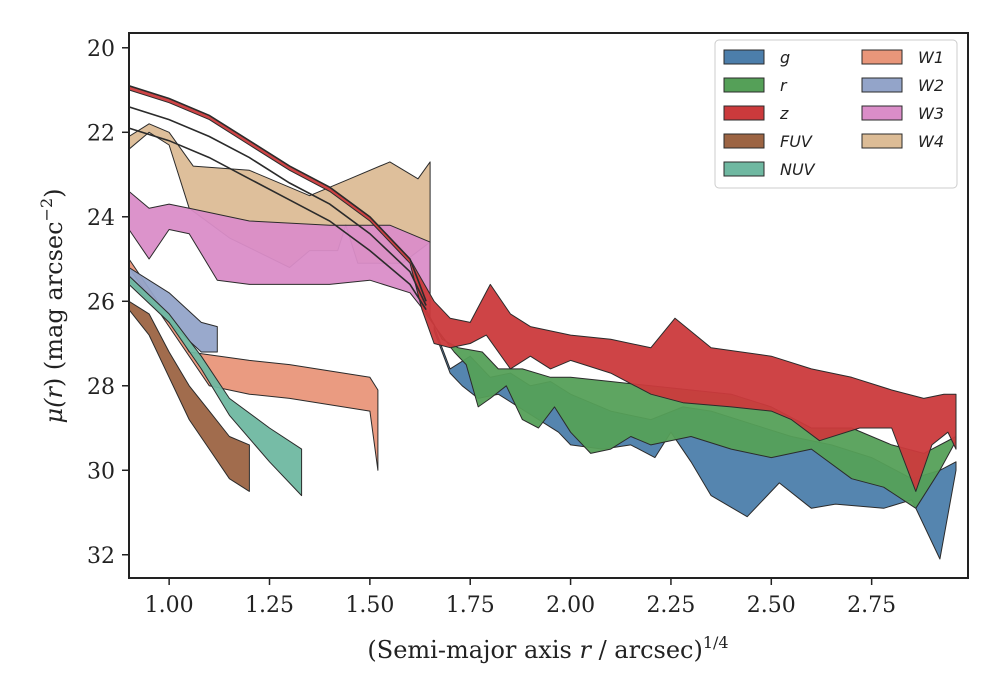  What do you see at coordinates (882, 85) in the screenshot?
I see `legend-swatch-w2` at bounding box center [882, 85].